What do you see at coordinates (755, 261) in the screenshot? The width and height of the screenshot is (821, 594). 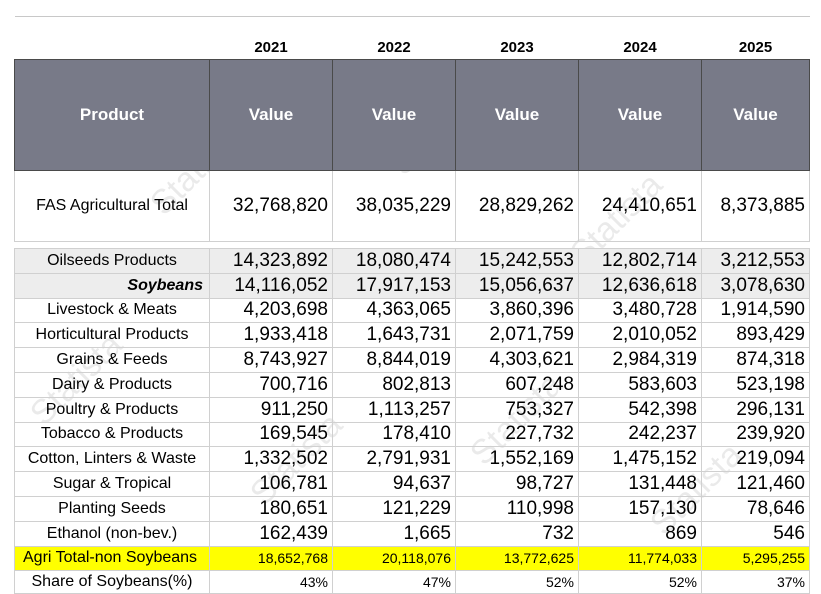 I see `cell-value: 3,212,553` at bounding box center [755, 261].